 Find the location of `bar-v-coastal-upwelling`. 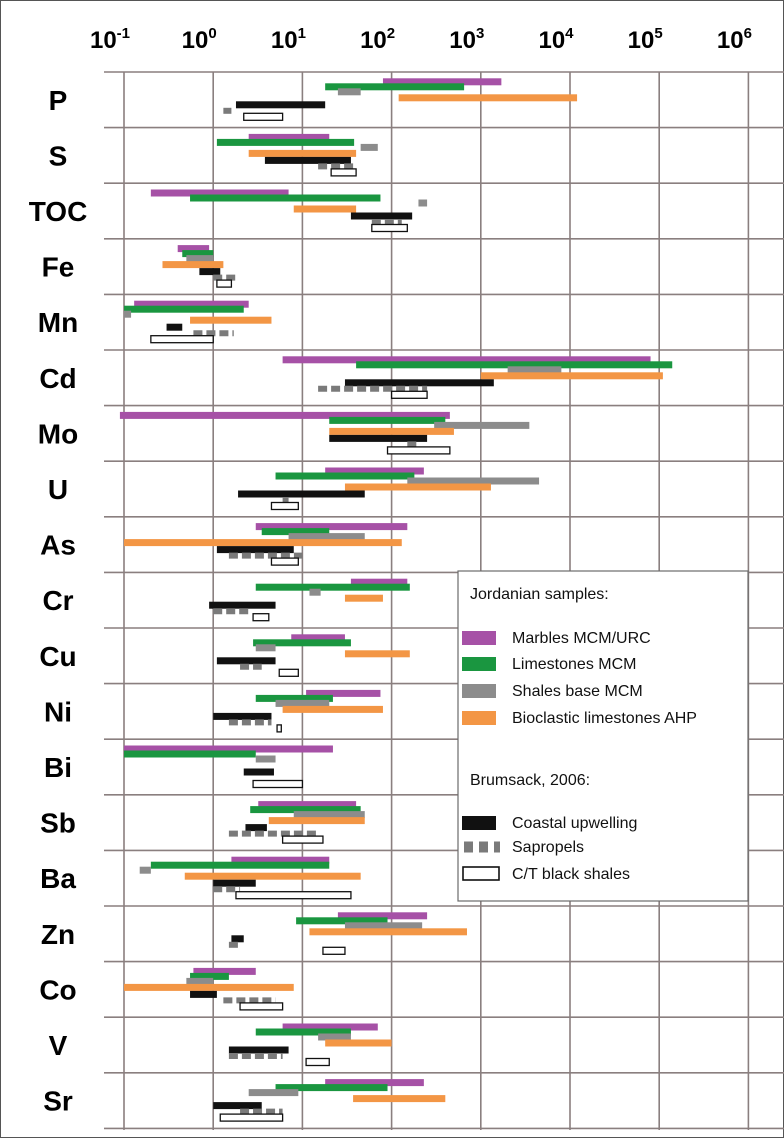

bar-v-coastal-upwelling is located at coordinates (258, 1050).